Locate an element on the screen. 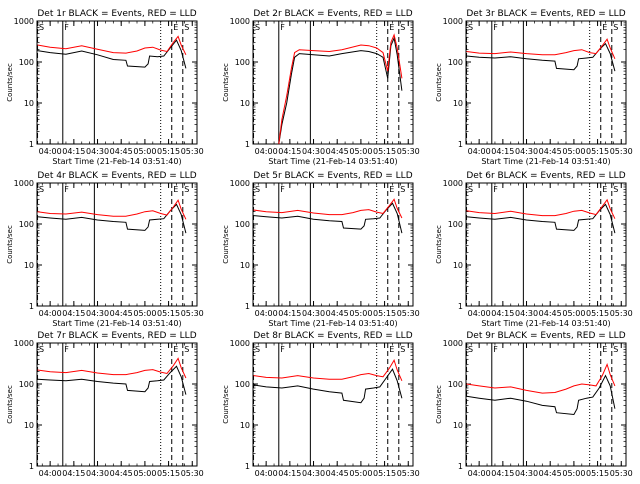 The width and height of the screenshot is (640, 484). chart-title: Det 9r BLACK = Events, RED = LLD is located at coordinates (545, 336).